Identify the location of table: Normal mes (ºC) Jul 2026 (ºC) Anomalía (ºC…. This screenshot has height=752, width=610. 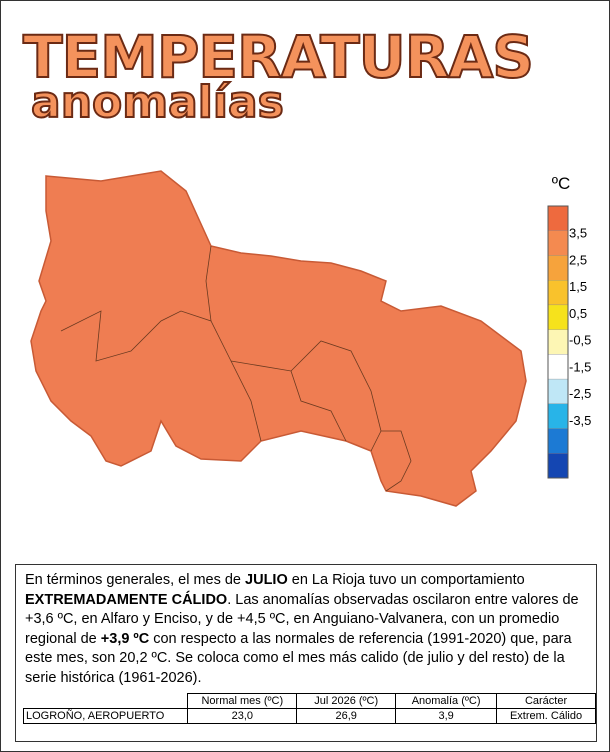
(309, 708).